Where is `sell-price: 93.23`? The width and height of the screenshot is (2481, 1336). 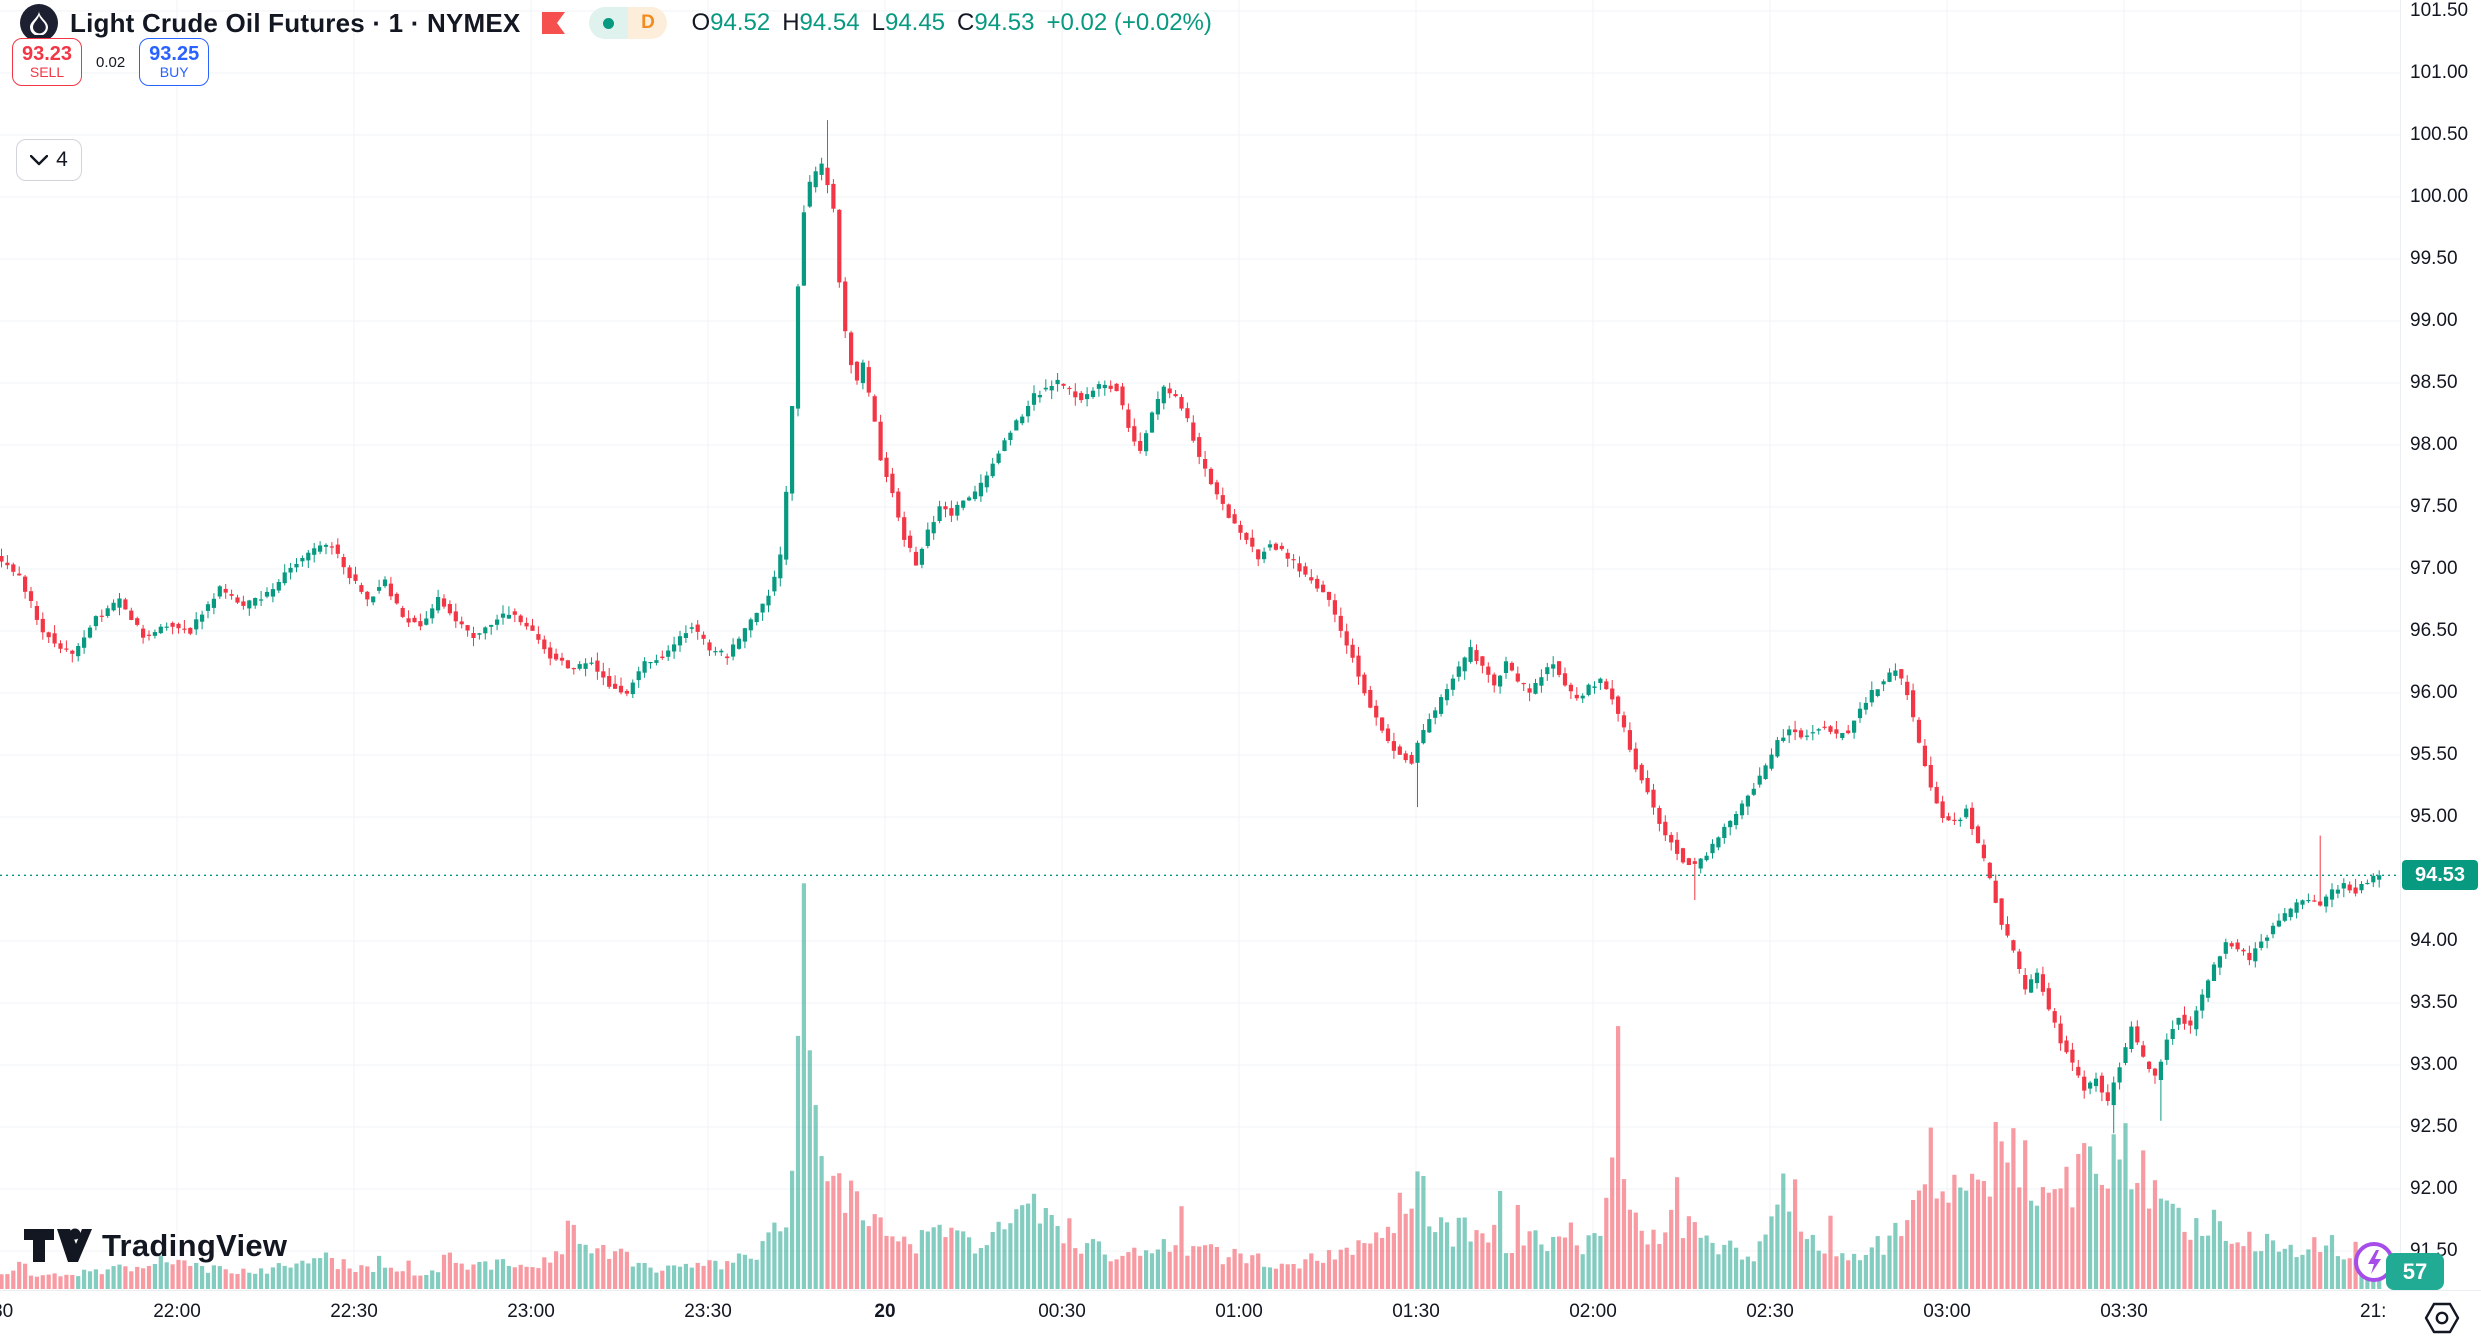 sell-price: 93.23 is located at coordinates (47, 54).